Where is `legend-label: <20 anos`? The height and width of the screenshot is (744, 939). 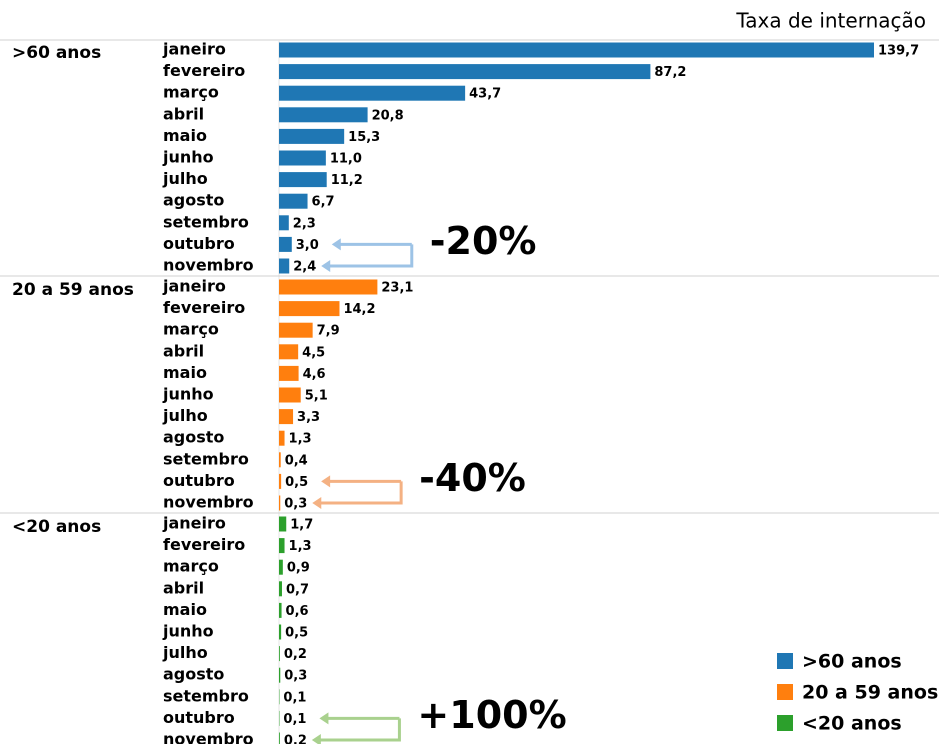
legend-label: <20 anos is located at coordinates (852, 724).